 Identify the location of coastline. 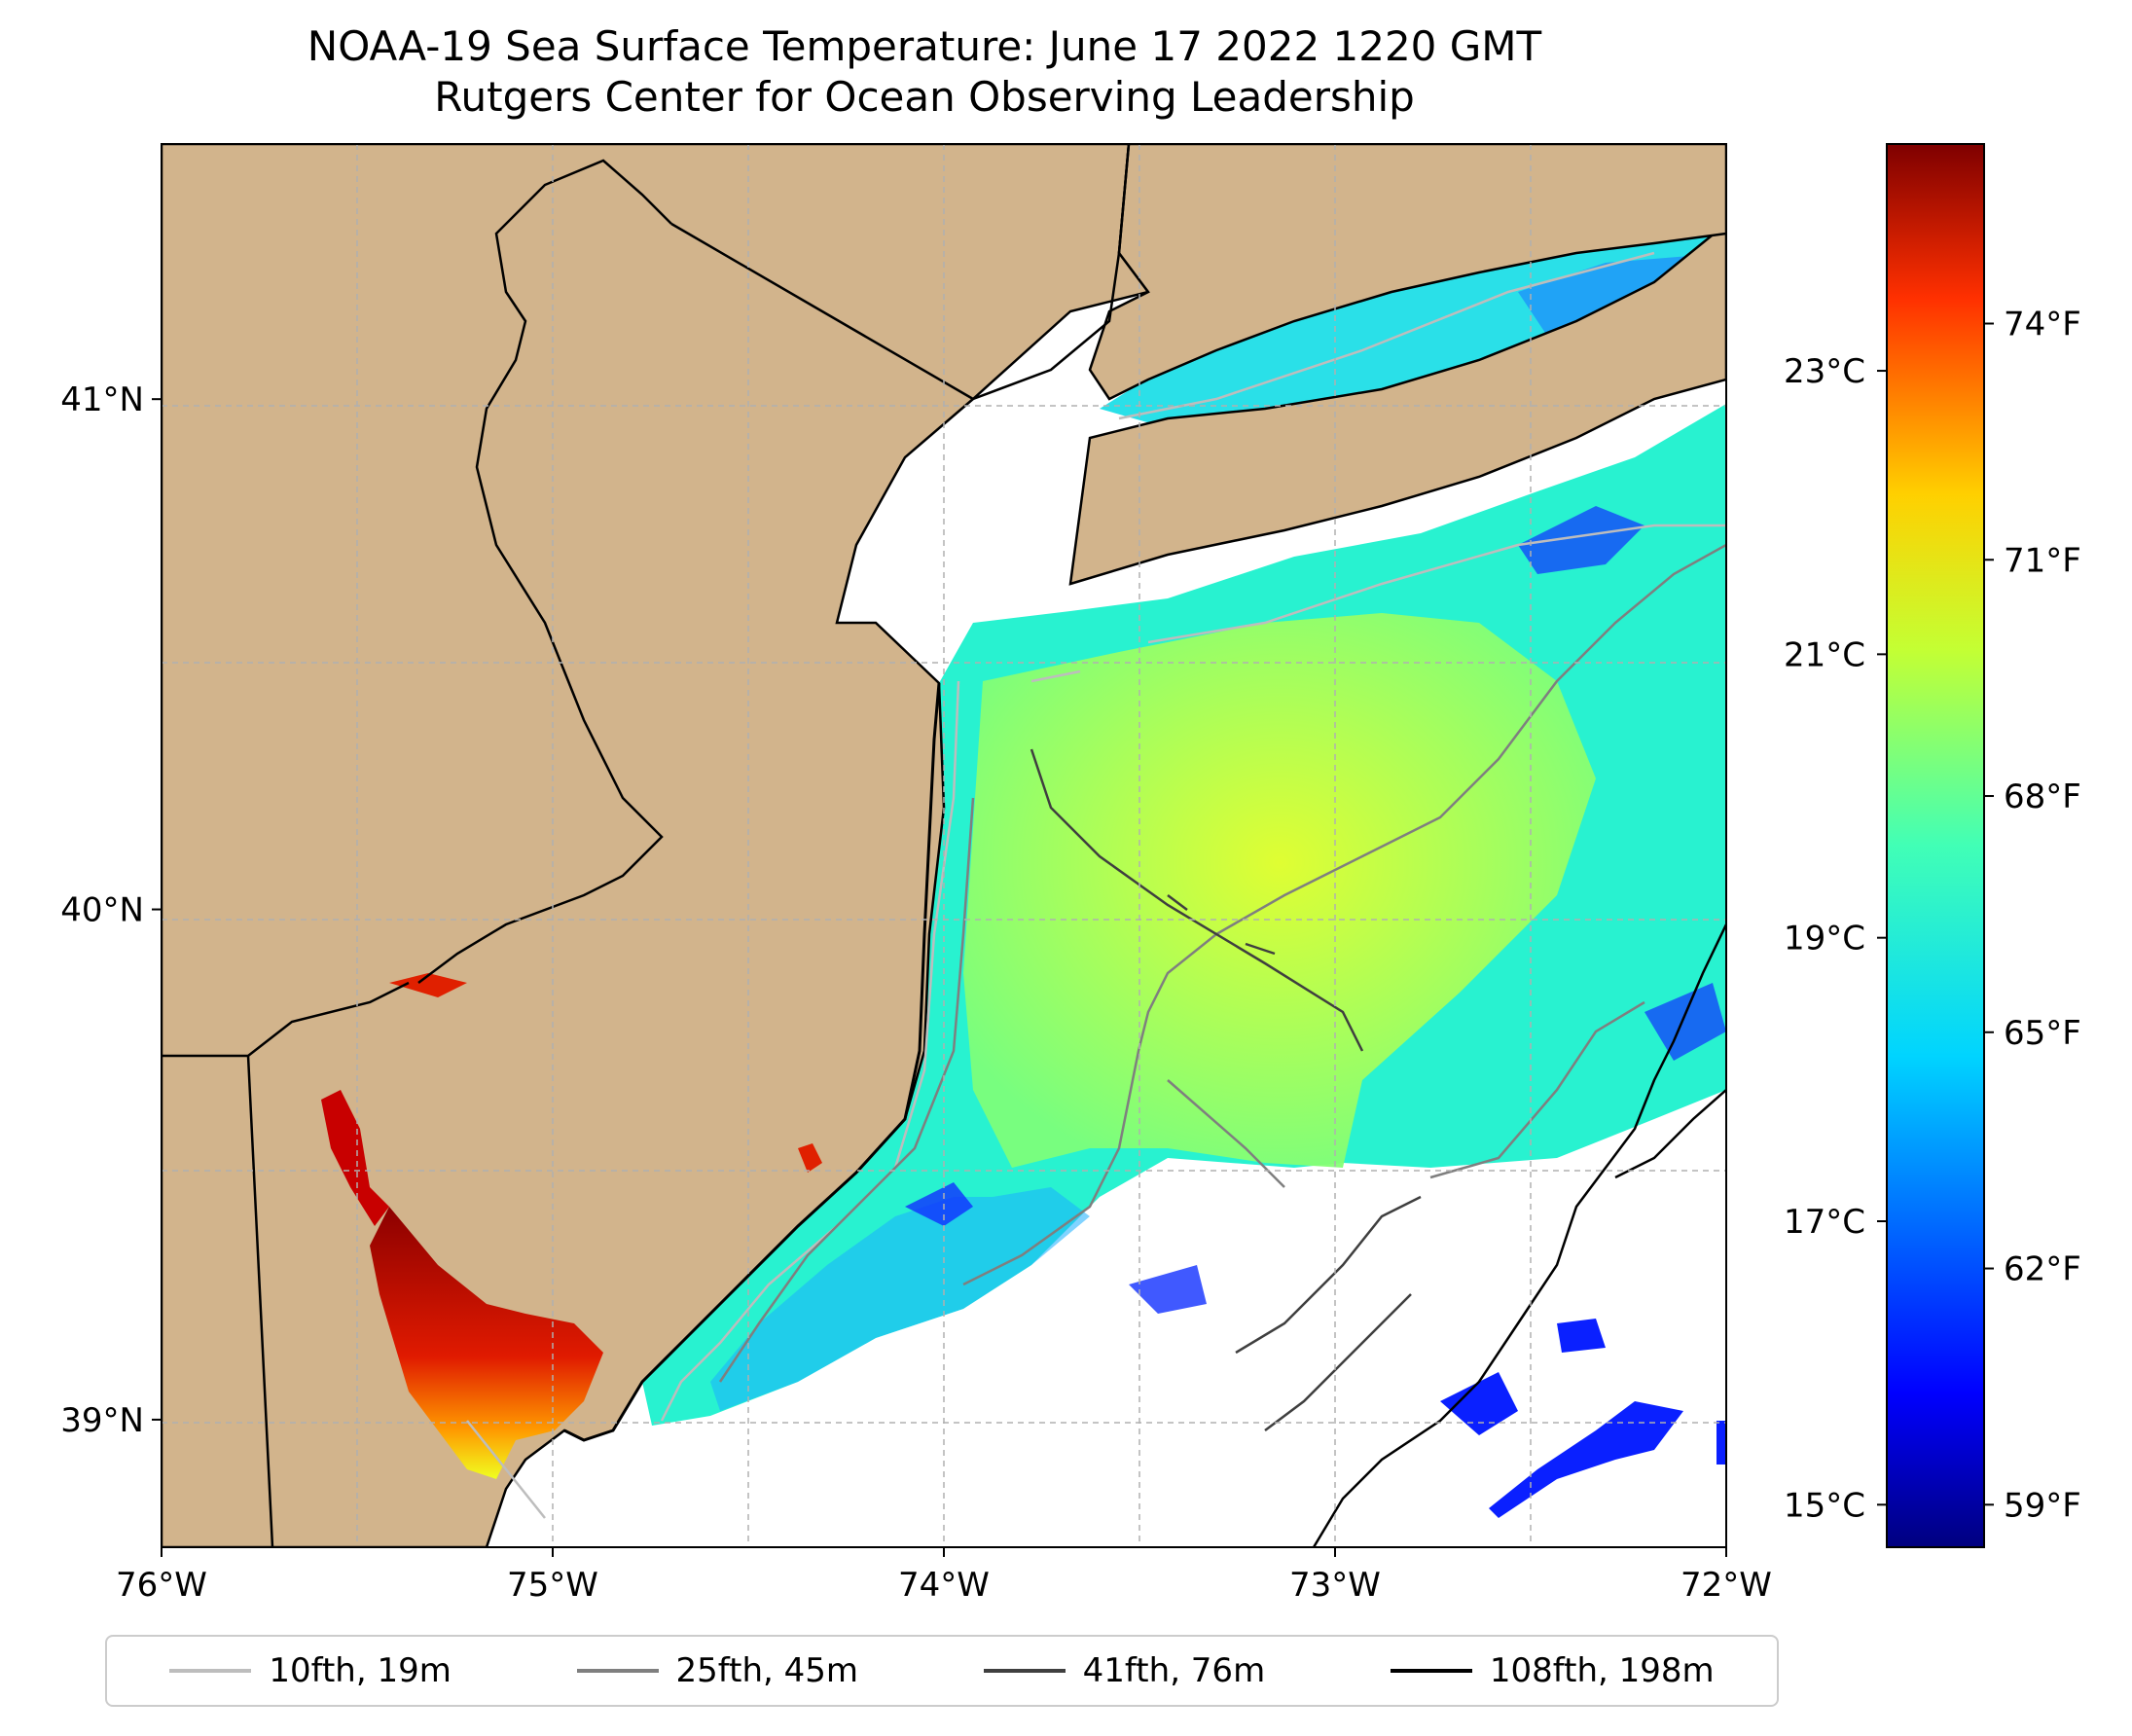
(752, 1062).